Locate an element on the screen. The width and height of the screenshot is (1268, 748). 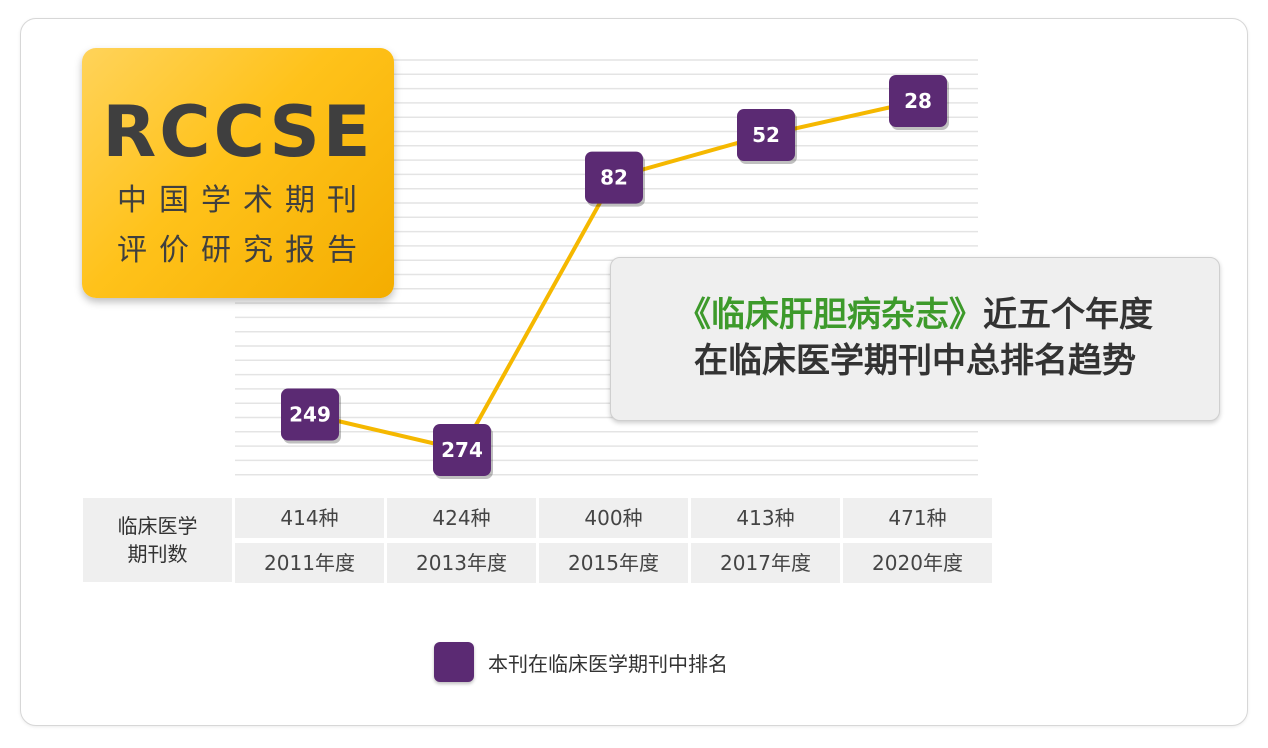
data-point-marker: 274 is located at coordinates (463, 451).